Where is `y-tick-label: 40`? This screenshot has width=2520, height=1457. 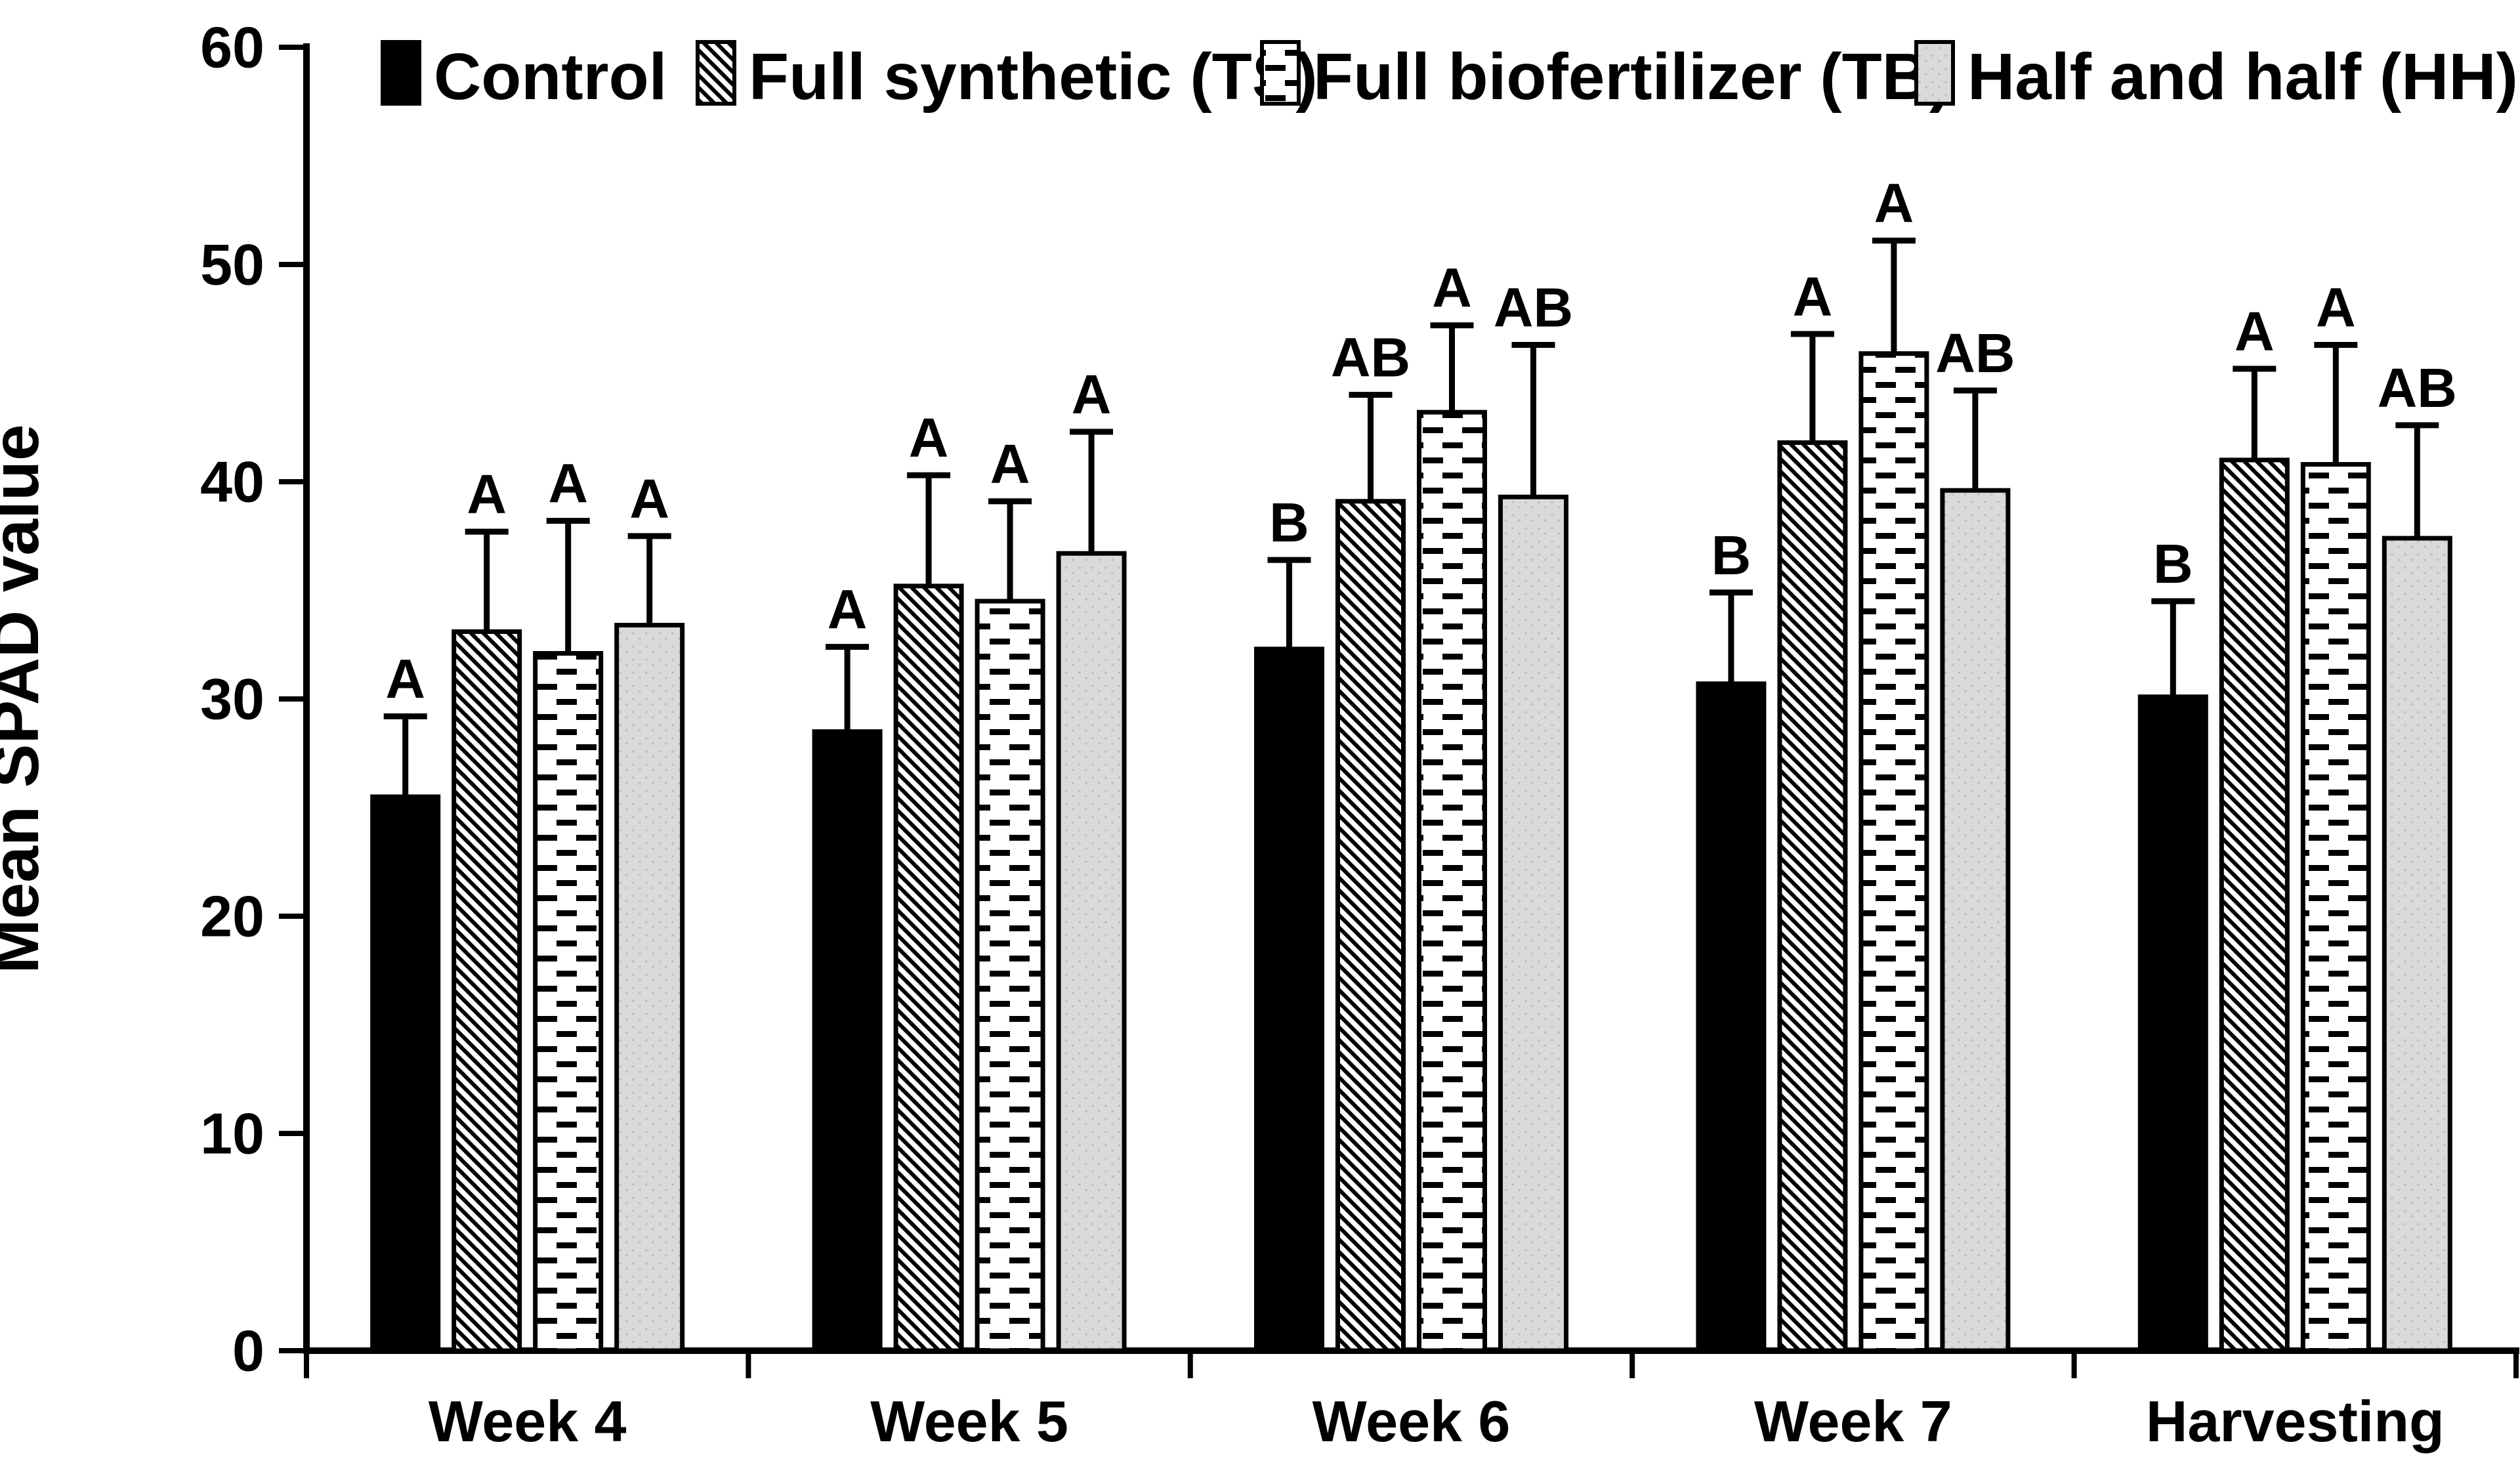
y-tick-label: 40 is located at coordinates (232, 482).